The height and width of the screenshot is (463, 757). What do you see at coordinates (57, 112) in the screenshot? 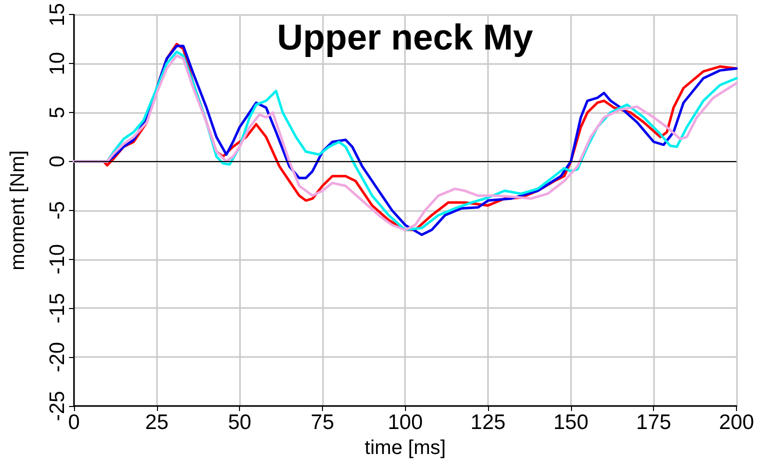
I see `y-tick-label: 5` at bounding box center [57, 112].